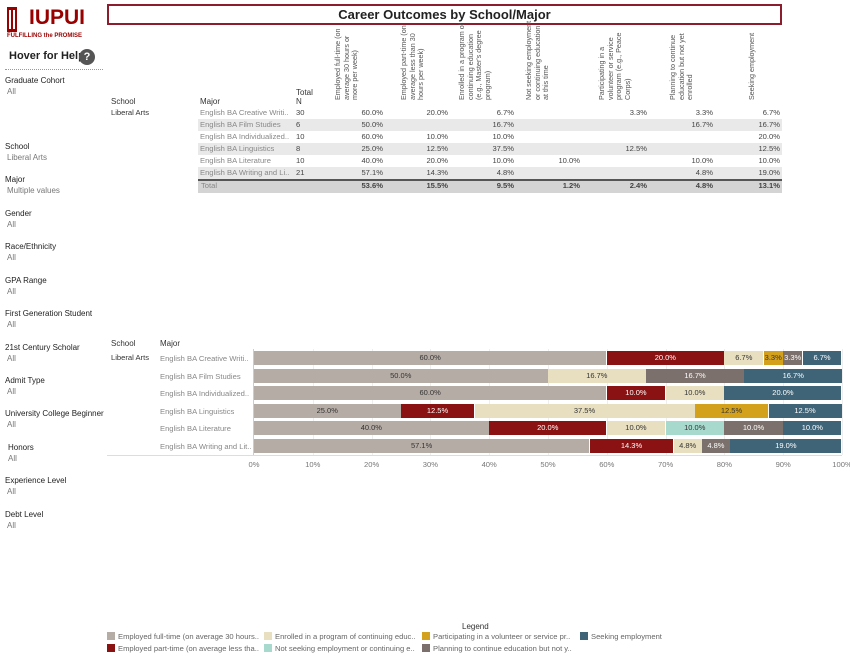  I want to click on bar-data-label: 16.7%, so click(793, 375).